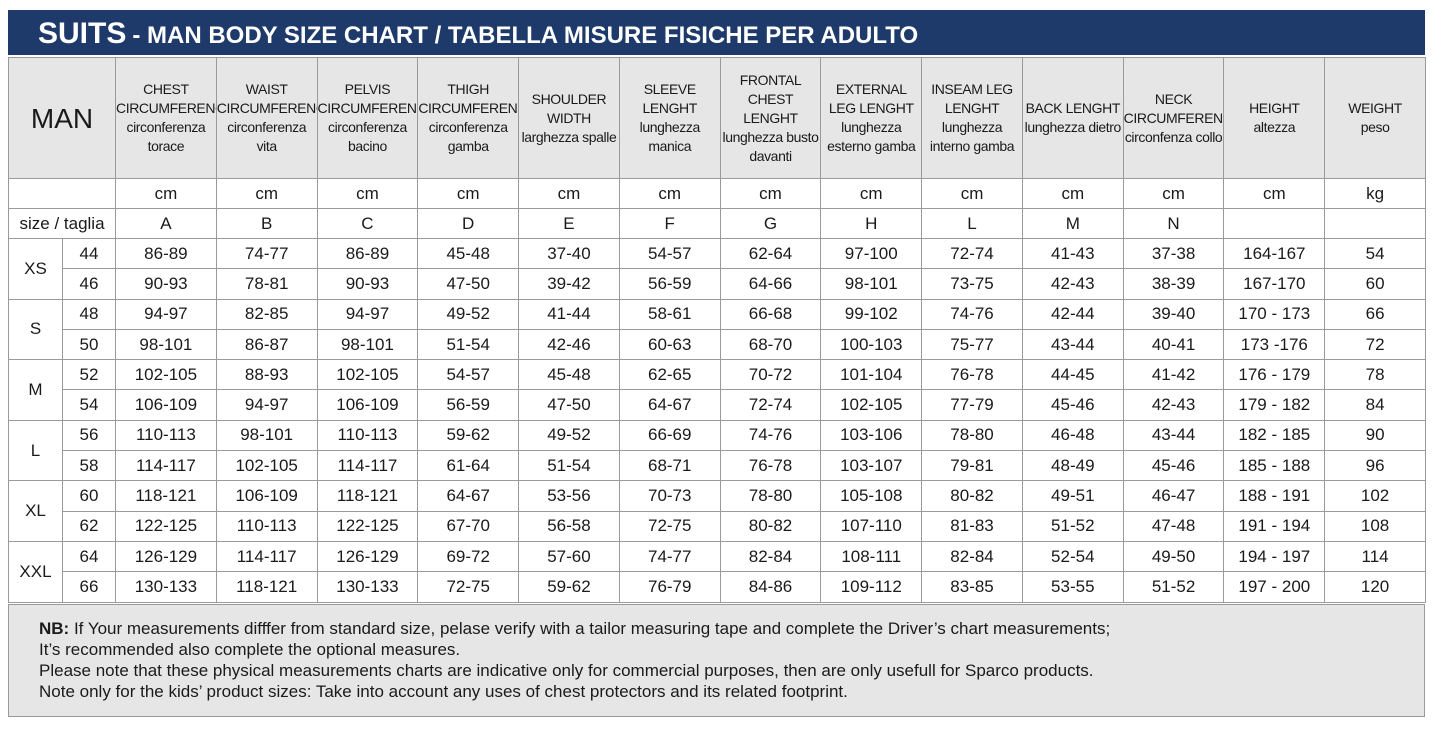 The image size is (1443, 742). What do you see at coordinates (1274, 118) in the screenshot?
I see `column-header: HEIGHT altezza` at bounding box center [1274, 118].